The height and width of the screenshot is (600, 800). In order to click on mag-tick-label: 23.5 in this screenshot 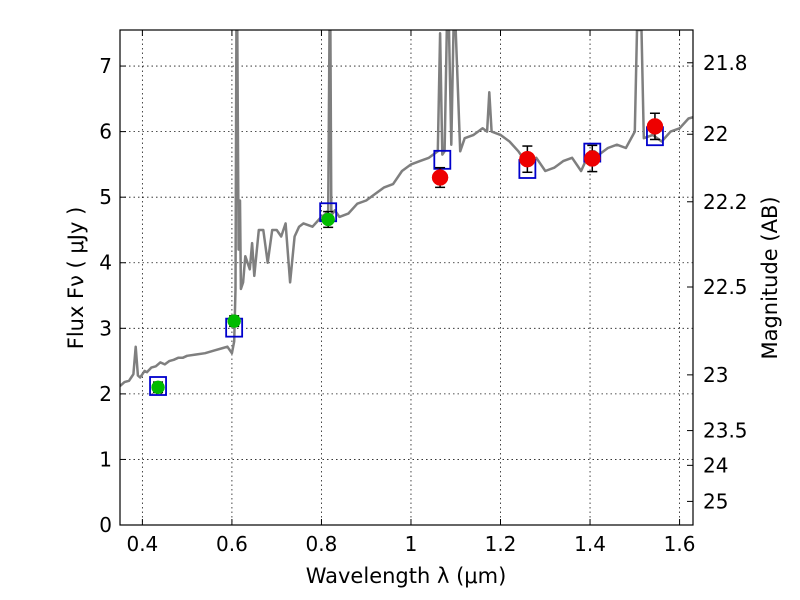, I will do `click(725, 431)`.